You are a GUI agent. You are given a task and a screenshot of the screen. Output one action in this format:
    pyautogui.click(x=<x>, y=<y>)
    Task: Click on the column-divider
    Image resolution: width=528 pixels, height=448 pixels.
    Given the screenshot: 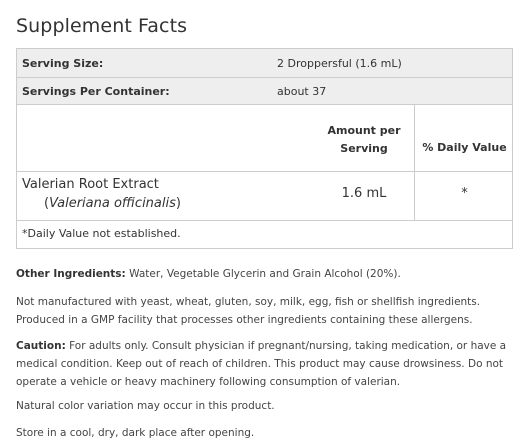 What is the action you would take?
    pyautogui.click(x=414, y=162)
    